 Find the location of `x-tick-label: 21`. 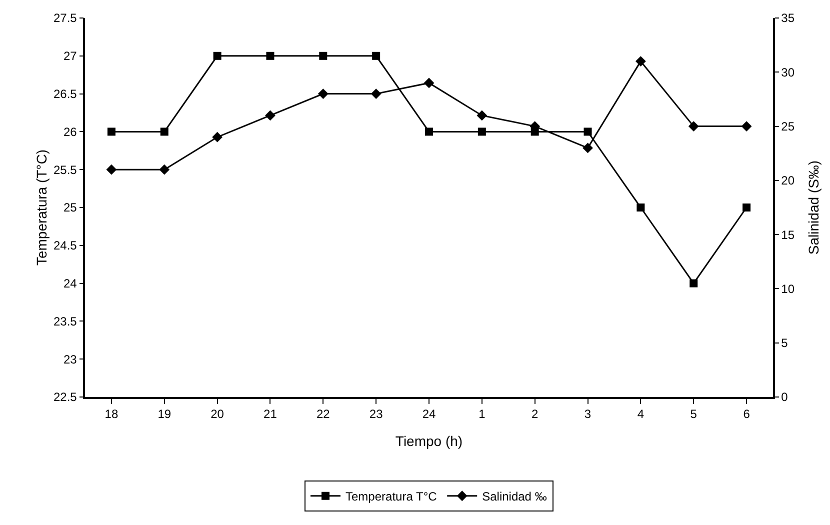

x-tick-label: 21 is located at coordinates (271, 414).